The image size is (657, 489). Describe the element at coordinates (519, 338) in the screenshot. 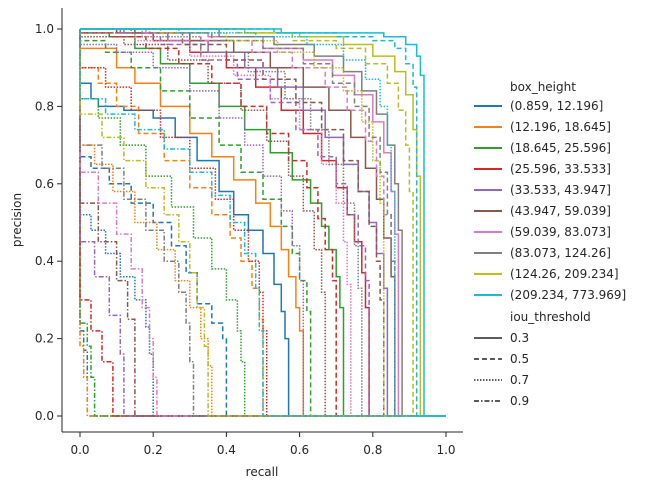

I see `legend-style-label: 0.3` at that location.